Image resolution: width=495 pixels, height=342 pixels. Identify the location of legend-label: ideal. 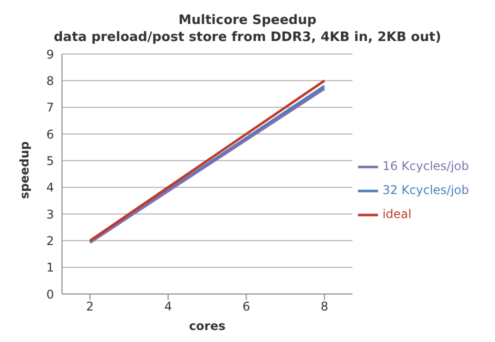
(397, 214).